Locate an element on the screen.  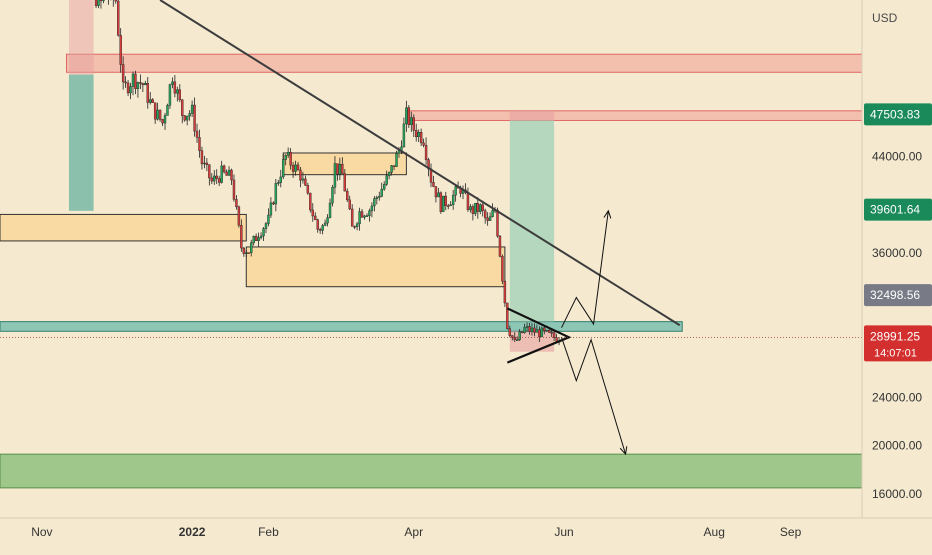
support-zone is located at coordinates (341, 326).